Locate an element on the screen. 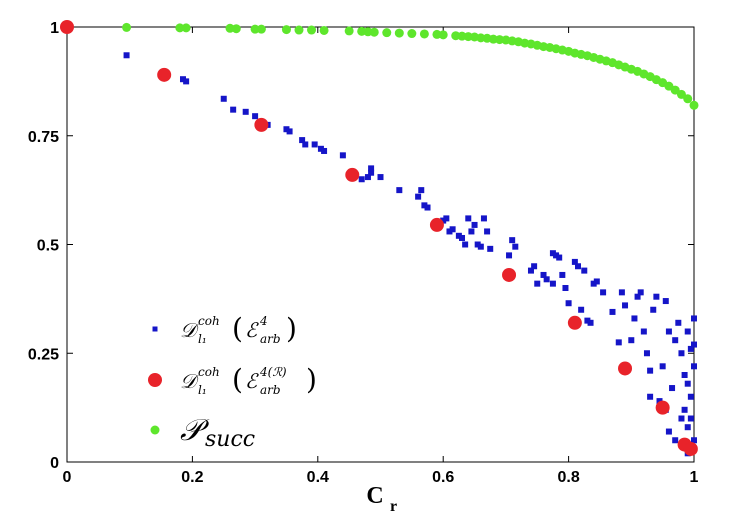 This screenshot has width=748, height=526. x-tick-label: 0 is located at coordinates (67, 477).